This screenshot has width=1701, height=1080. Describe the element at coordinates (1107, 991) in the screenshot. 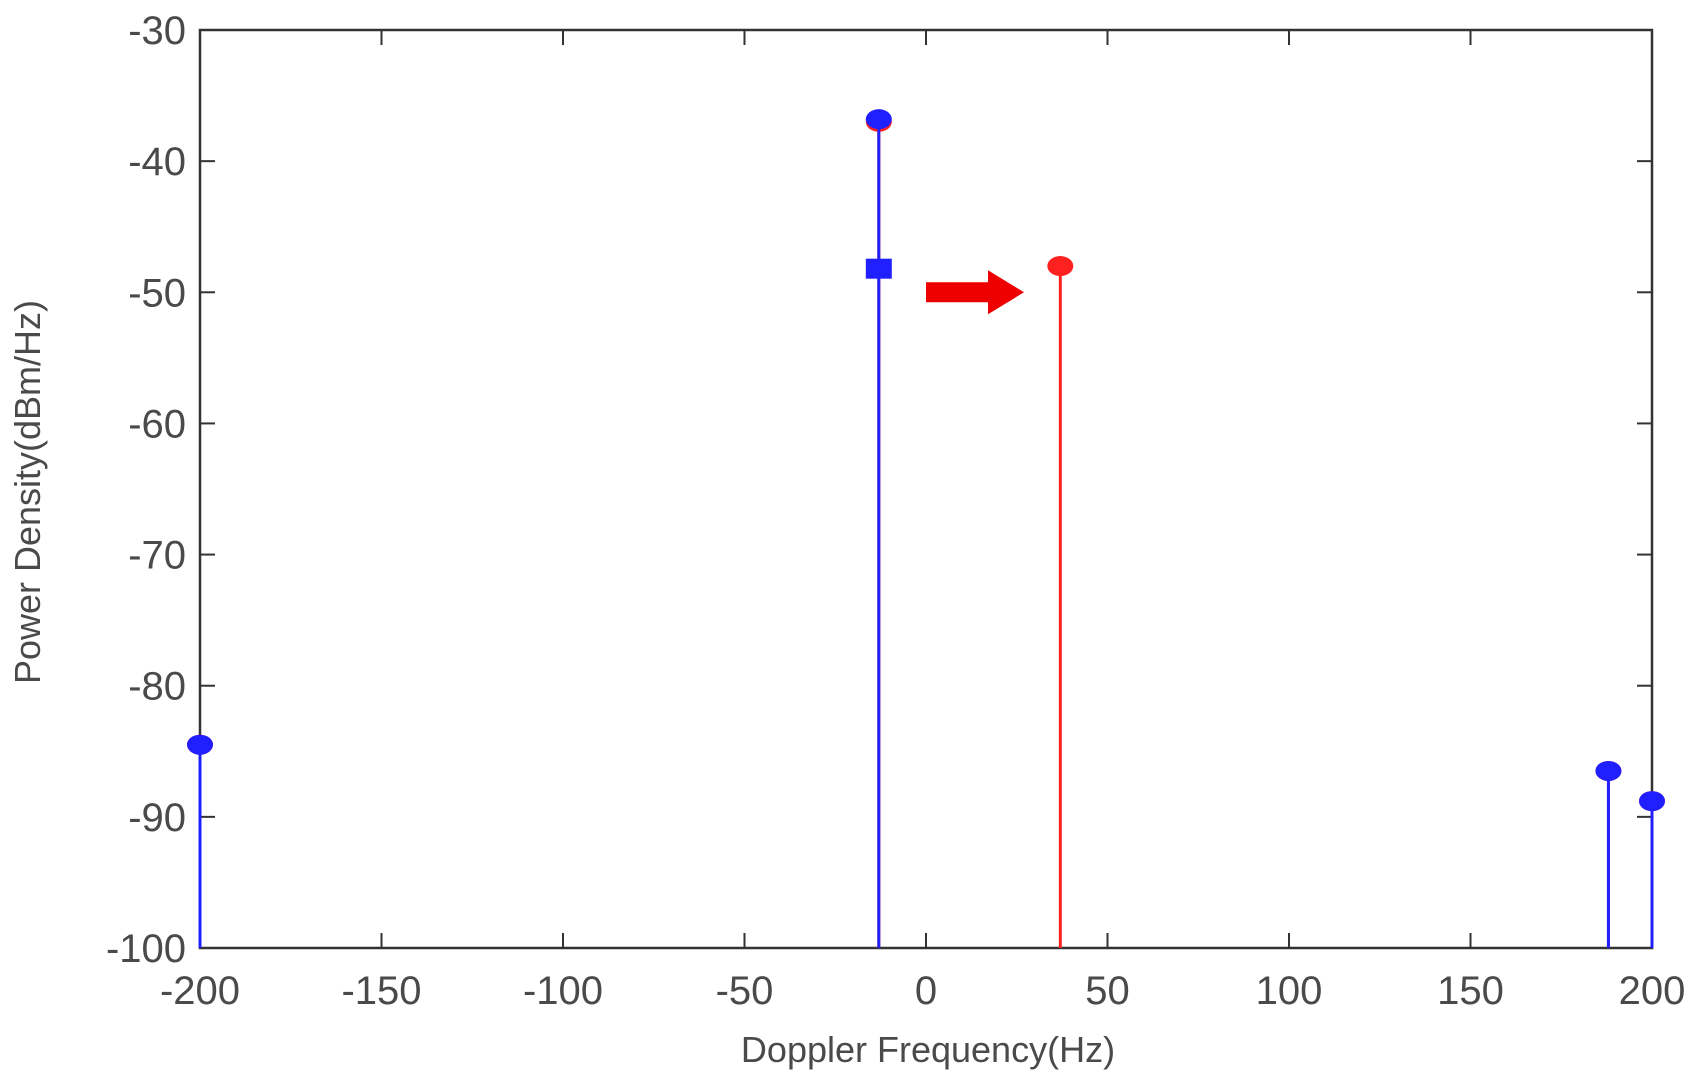

I see `x-tick-label: 50` at that location.